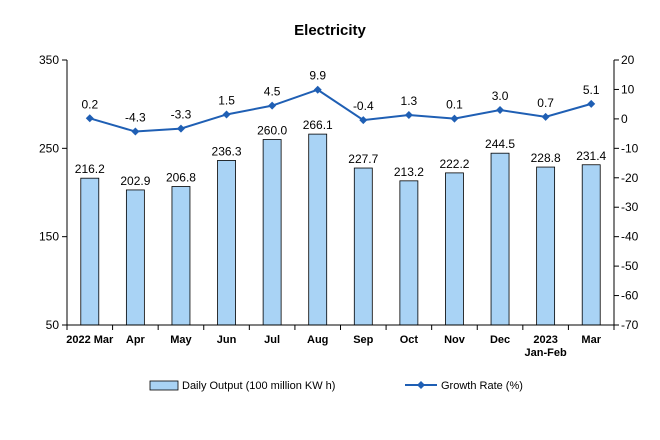 The height and width of the screenshot is (440, 660). I want to click on line-series, so click(340, 110).